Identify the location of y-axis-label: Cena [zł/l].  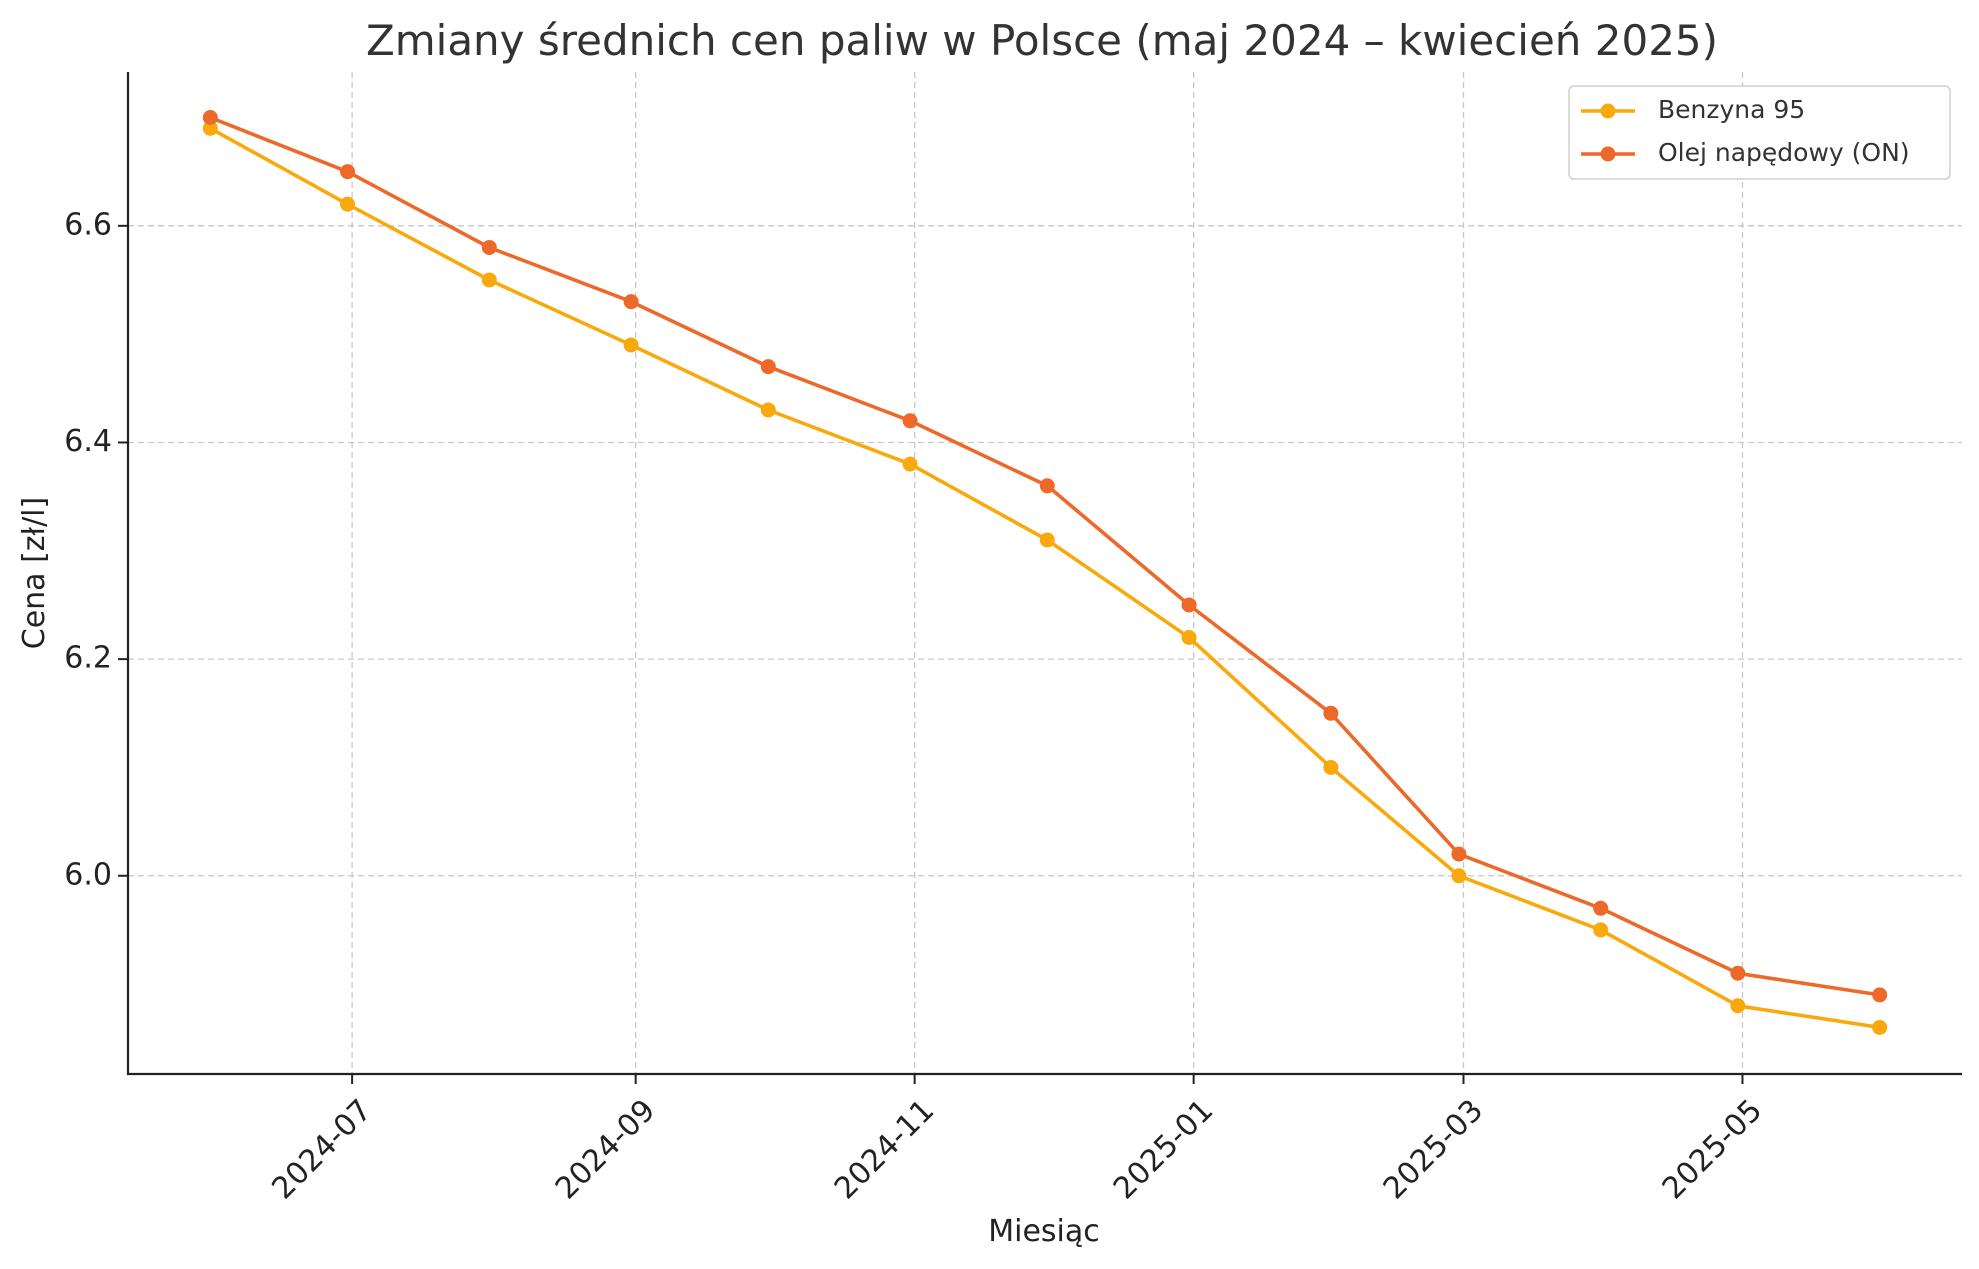
(34, 573).